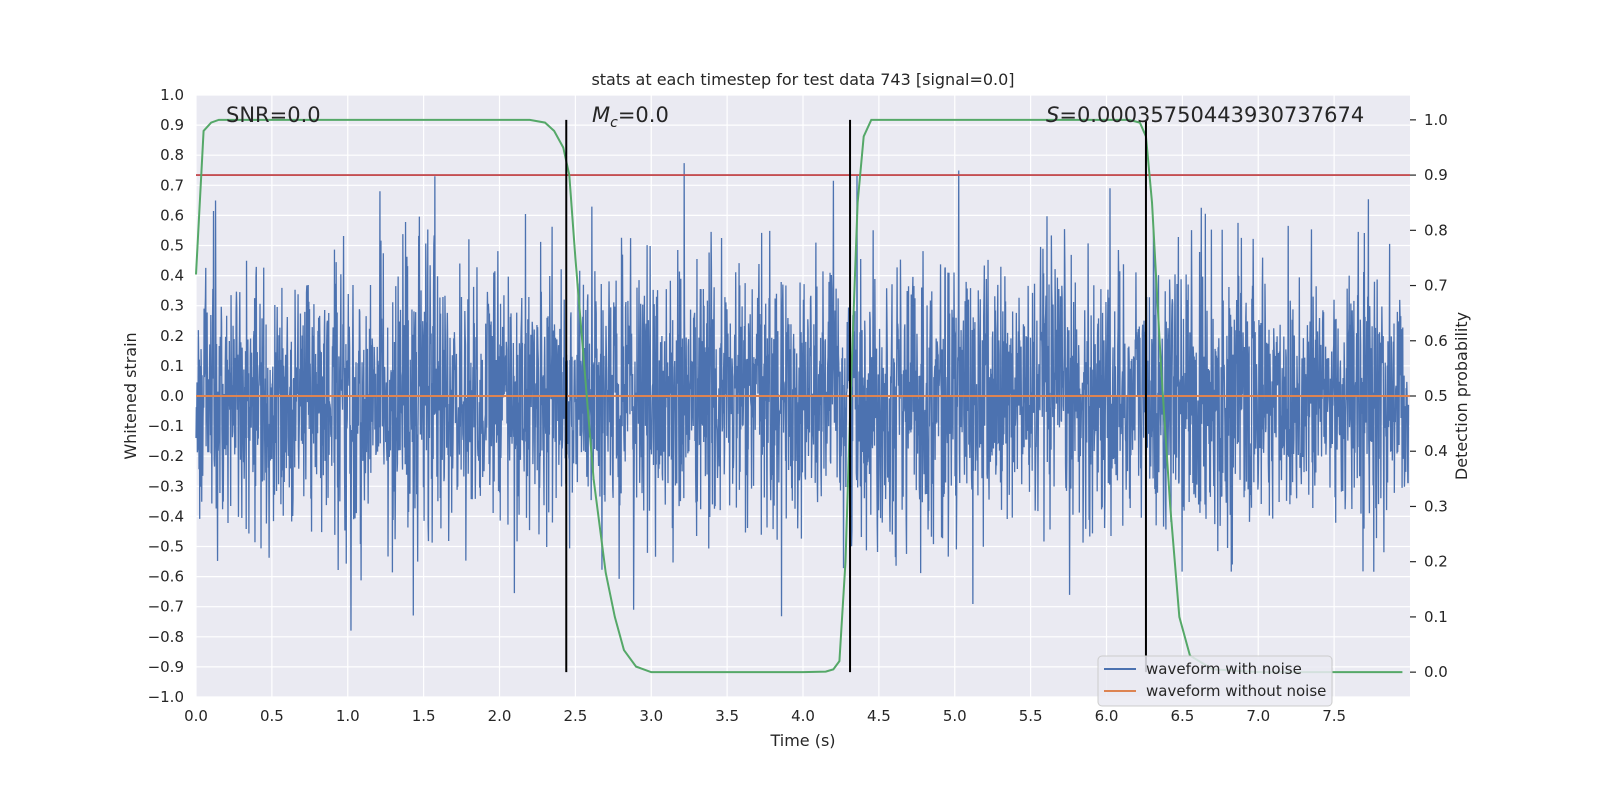  What do you see at coordinates (166, 637) in the screenshot?
I see `y-tick-label: −0.8` at bounding box center [166, 637].